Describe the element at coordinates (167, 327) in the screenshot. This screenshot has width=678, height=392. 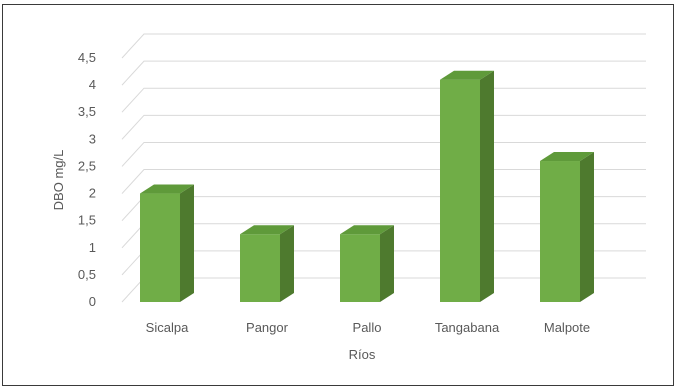
I see `x-tick-label: Sicalpa` at that location.